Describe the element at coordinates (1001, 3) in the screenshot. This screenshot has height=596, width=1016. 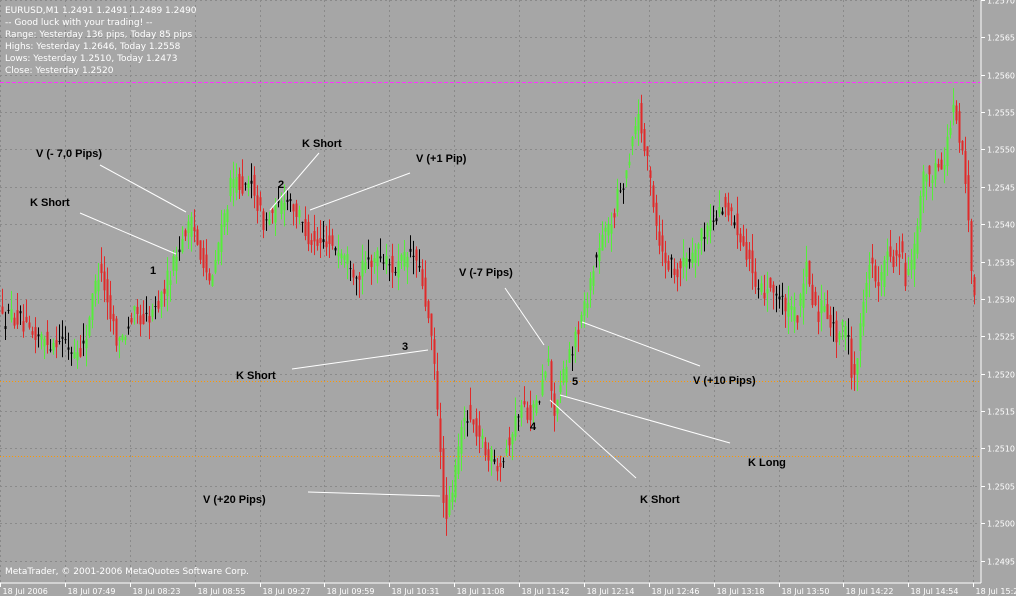
I see `price-tick-label: 1.2570` at that location.